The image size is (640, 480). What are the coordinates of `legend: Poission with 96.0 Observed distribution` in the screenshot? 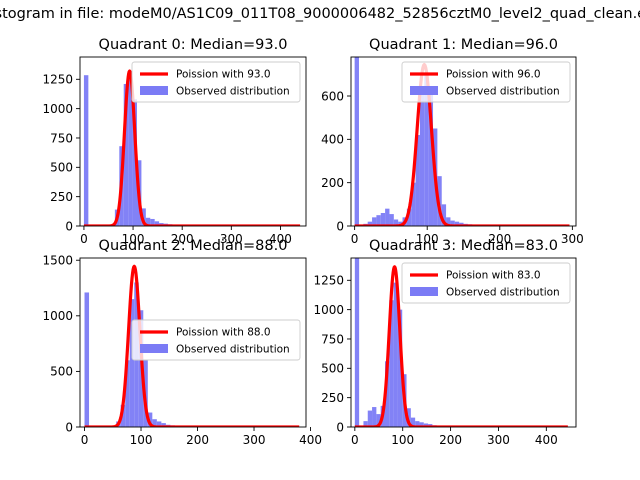 It's located at (486, 82).